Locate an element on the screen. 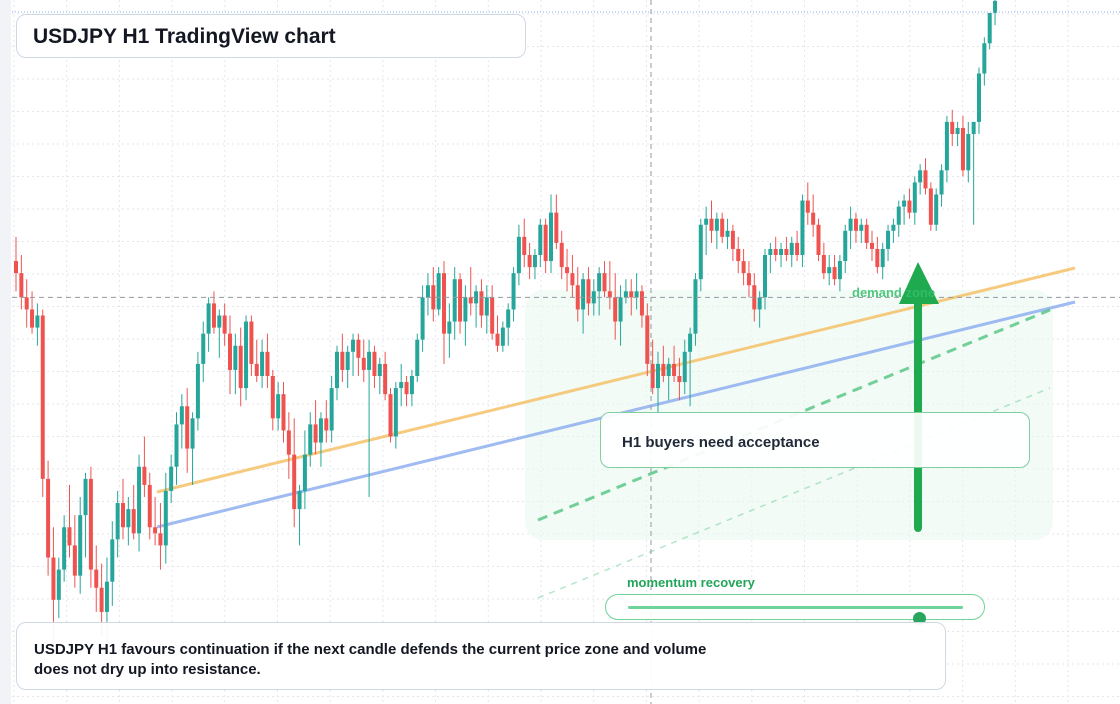 This screenshot has height=704, width=1120. momentum-slider is located at coordinates (795, 609).